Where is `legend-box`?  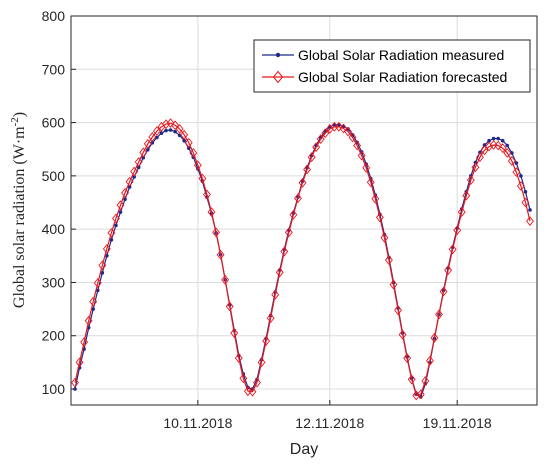 legend-box is located at coordinates (392, 66).